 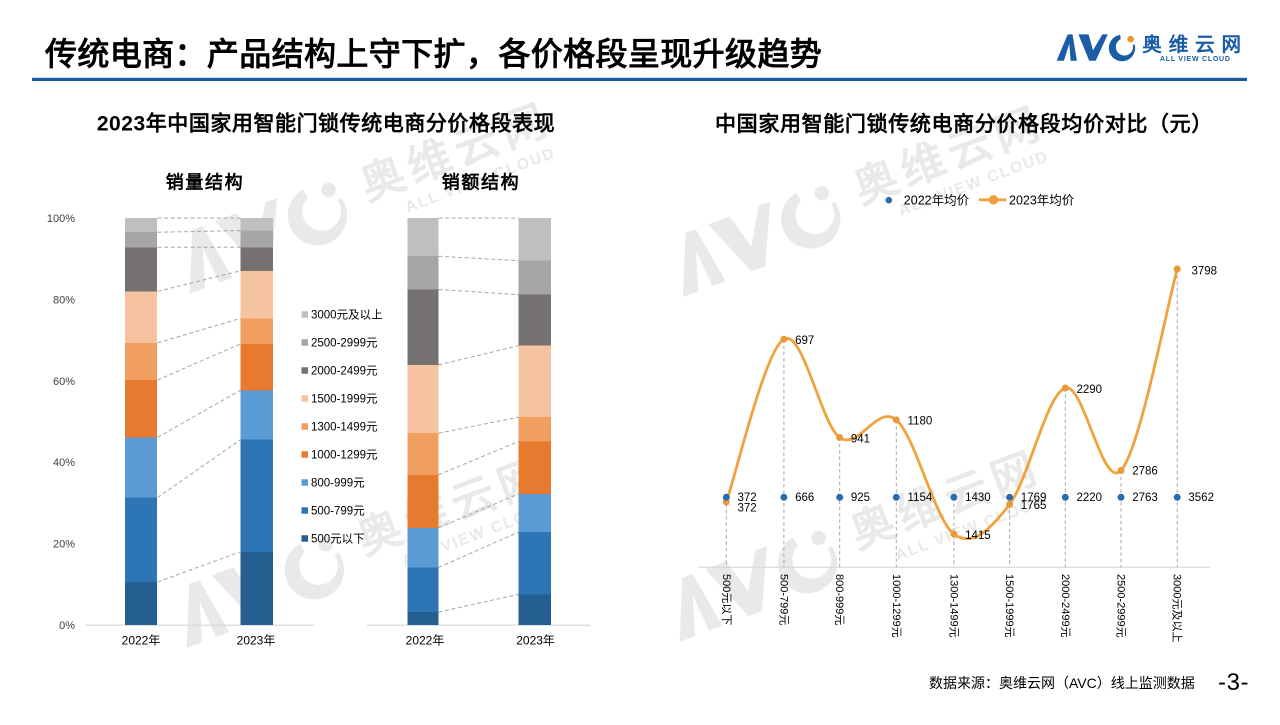 What do you see at coordinates (1145, 498) in the screenshot?
I see `svg-text: 2763` at bounding box center [1145, 498].